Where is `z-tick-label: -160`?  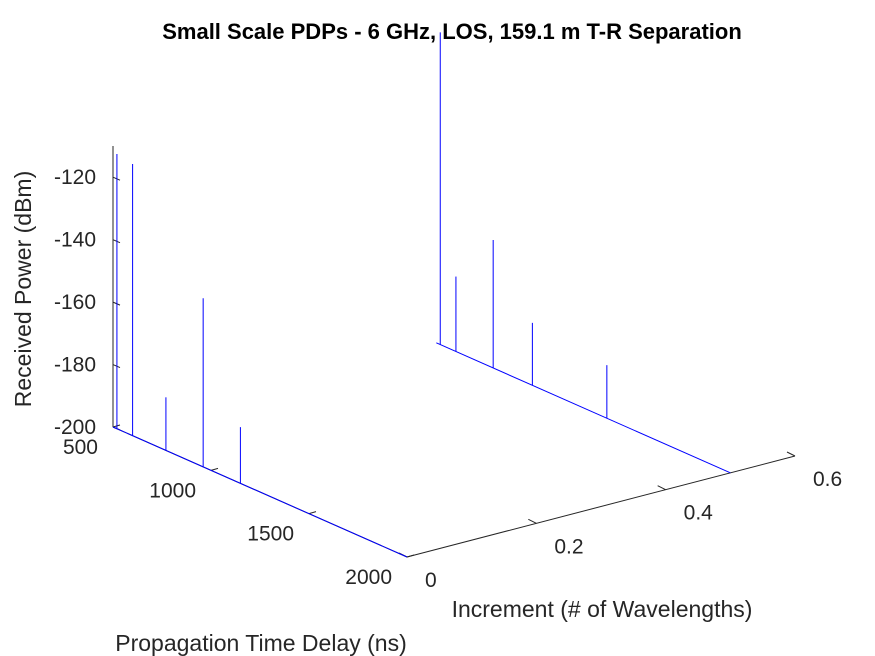 z-tick-label: -160 is located at coordinates (75, 302).